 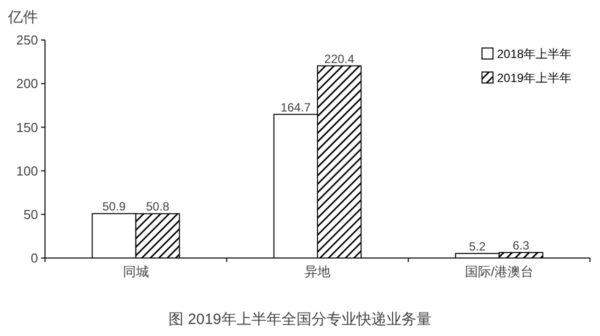 I want to click on x-tick-label: 异地, so click(x=317, y=271).